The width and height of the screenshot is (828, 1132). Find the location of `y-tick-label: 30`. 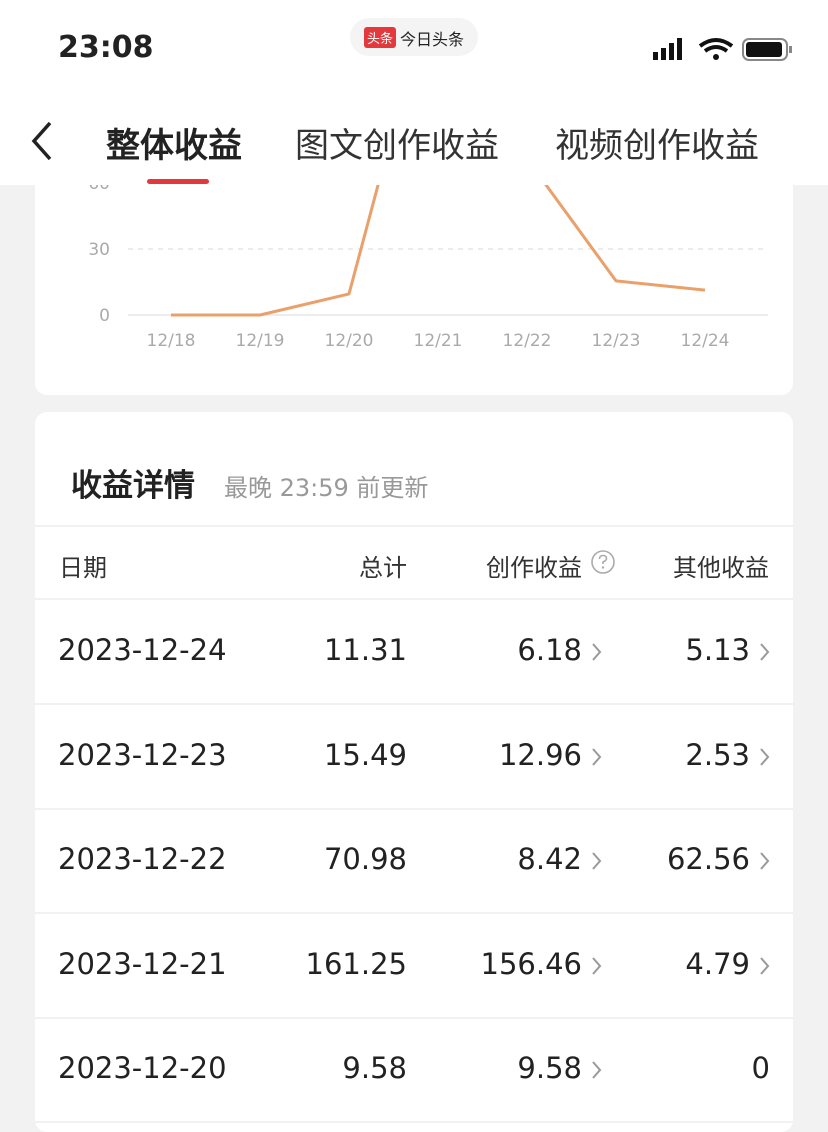

y-tick-label: 30 is located at coordinates (99, 250).